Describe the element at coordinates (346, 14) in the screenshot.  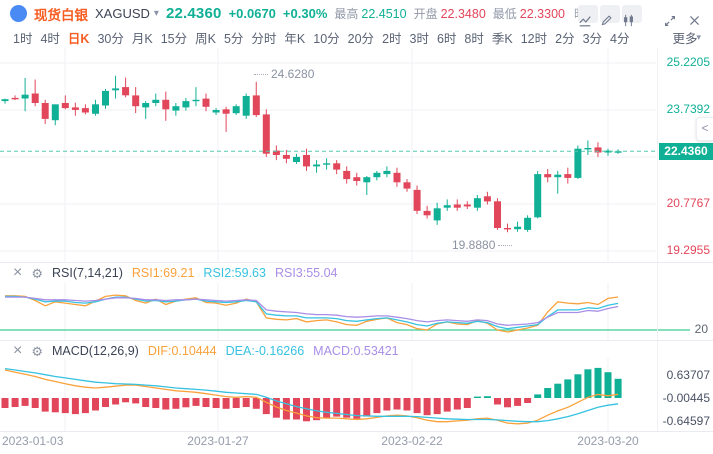
I see `stat-high-label: 最高` at that location.